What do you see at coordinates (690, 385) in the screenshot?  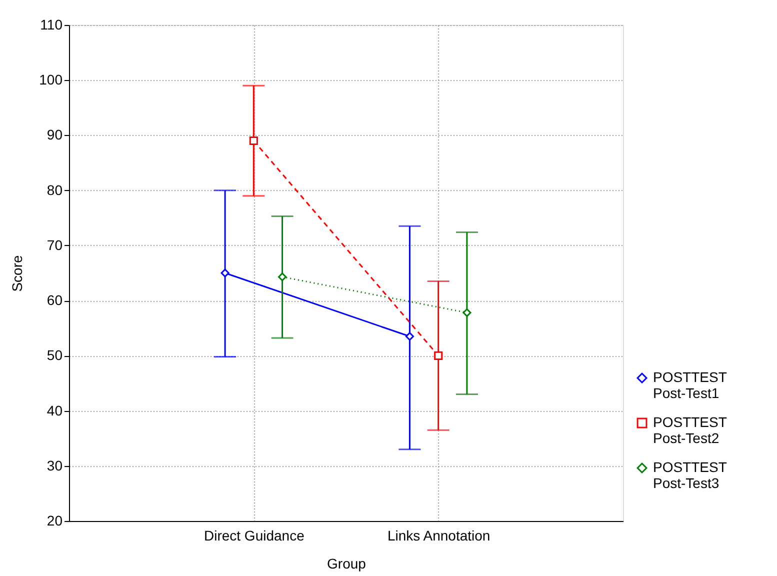 I see `legend-label: POSTTEST Post-Test1` at bounding box center [690, 385].